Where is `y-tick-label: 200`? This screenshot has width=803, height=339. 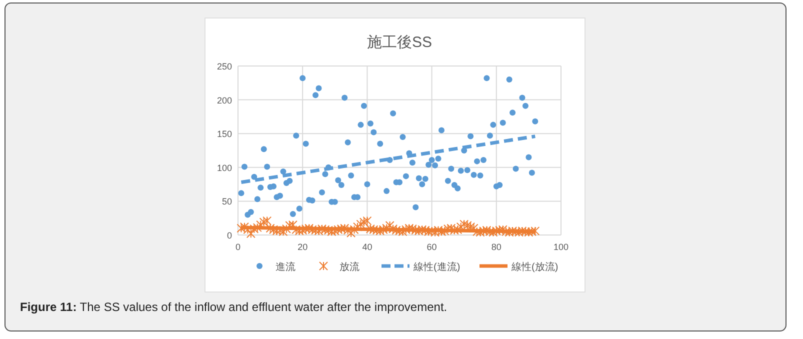
y-tick-label: 200 is located at coordinates (224, 100).